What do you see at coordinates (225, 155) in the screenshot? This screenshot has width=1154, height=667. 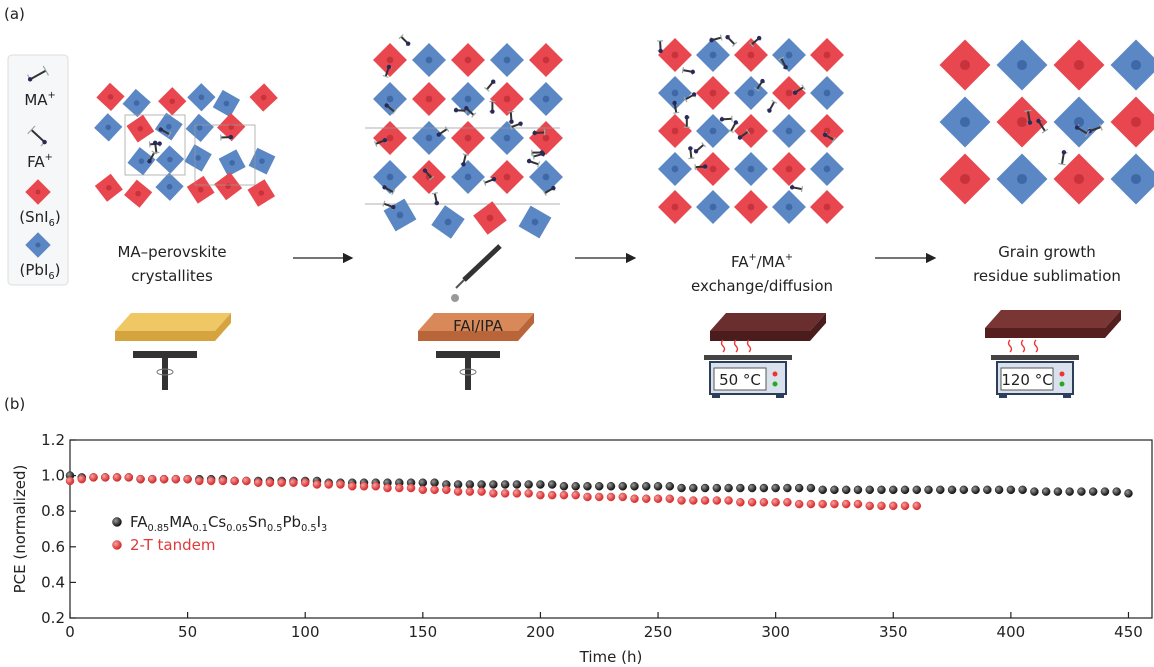 I see `crystallite-box` at bounding box center [225, 155].